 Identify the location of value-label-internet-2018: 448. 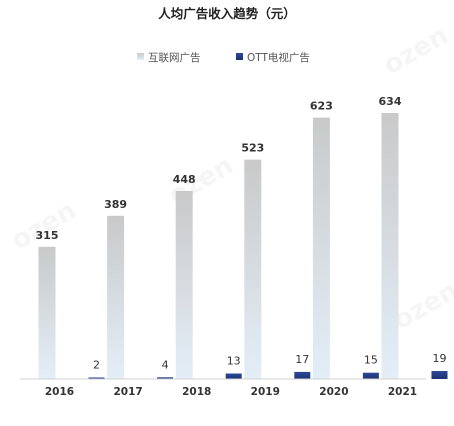
(184, 179).